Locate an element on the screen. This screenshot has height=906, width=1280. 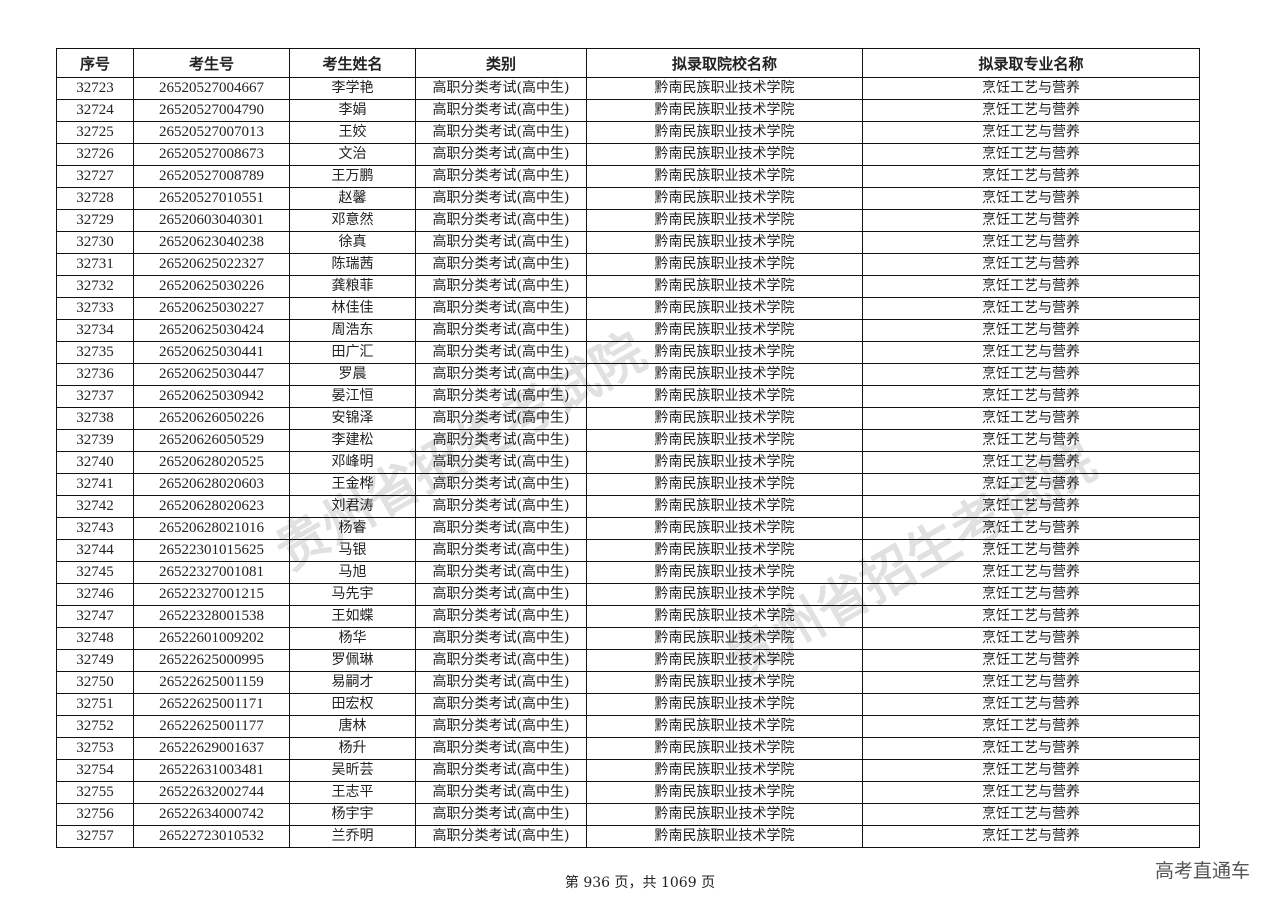
cell-seq: 32725 is located at coordinates (95, 132).